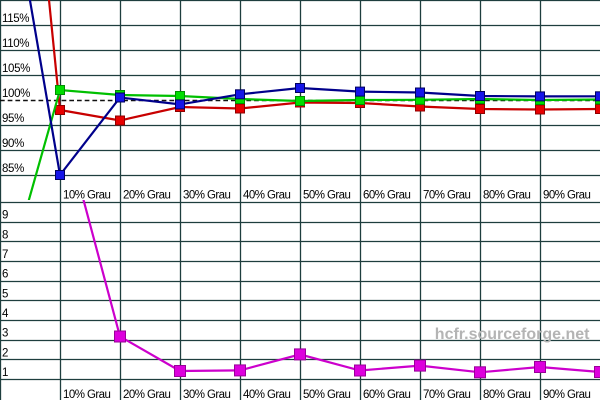  I want to click on svg-text: hcfr.sourceforge.net, so click(512, 334).